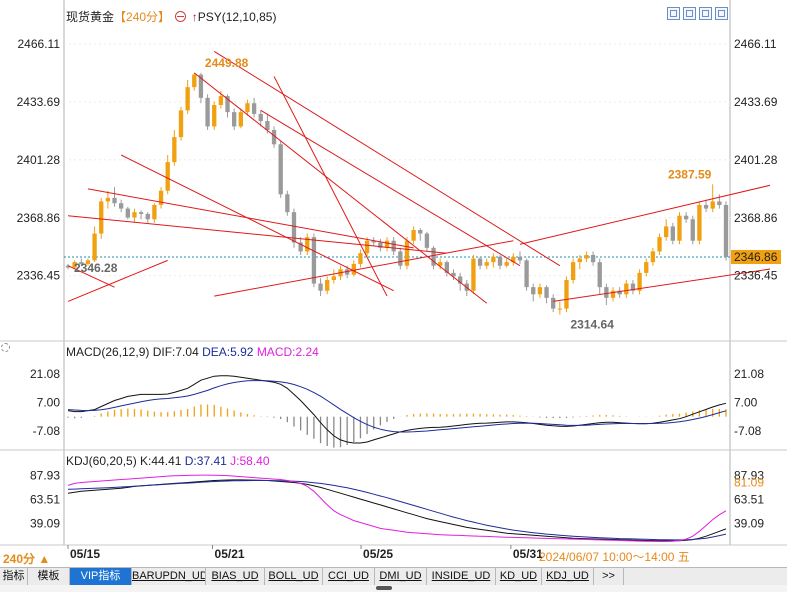 Image resolution: width=787 pixels, height=592 pixels. Describe the element at coordinates (96, 268) in the screenshot. I see `low-price-label: 2346.28` at that location.